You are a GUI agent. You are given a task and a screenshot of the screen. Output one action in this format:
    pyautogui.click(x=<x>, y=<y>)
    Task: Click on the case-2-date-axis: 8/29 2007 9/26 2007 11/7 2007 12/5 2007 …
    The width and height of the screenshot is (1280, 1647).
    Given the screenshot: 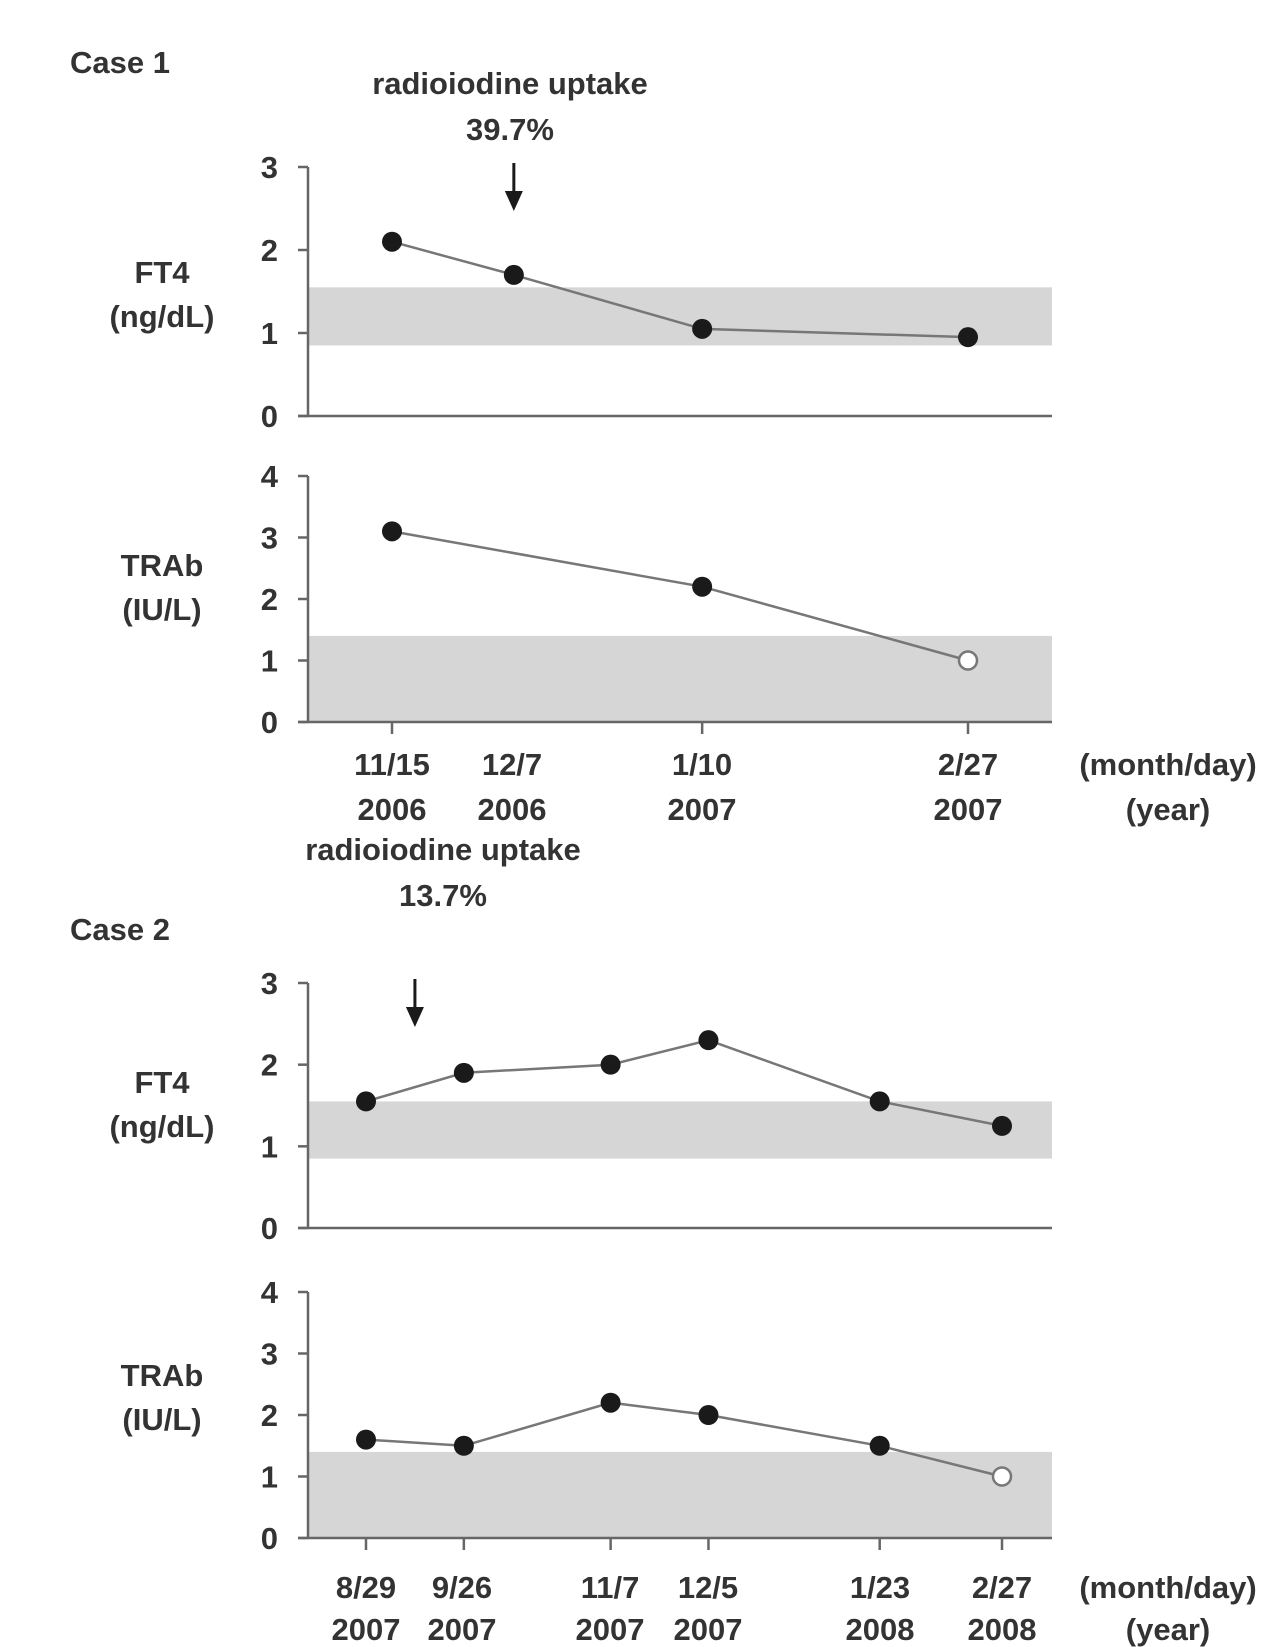 What is the action you would take?
    pyautogui.click(x=794, y=1608)
    